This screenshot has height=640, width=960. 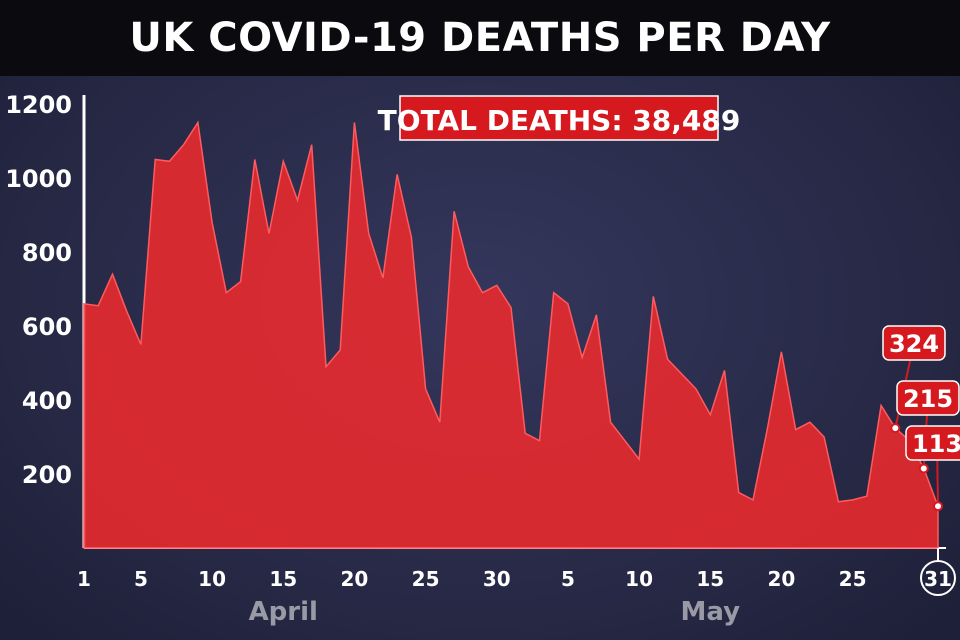 What do you see at coordinates (84, 579) in the screenshot?
I see `x-tick-label: 1` at bounding box center [84, 579].